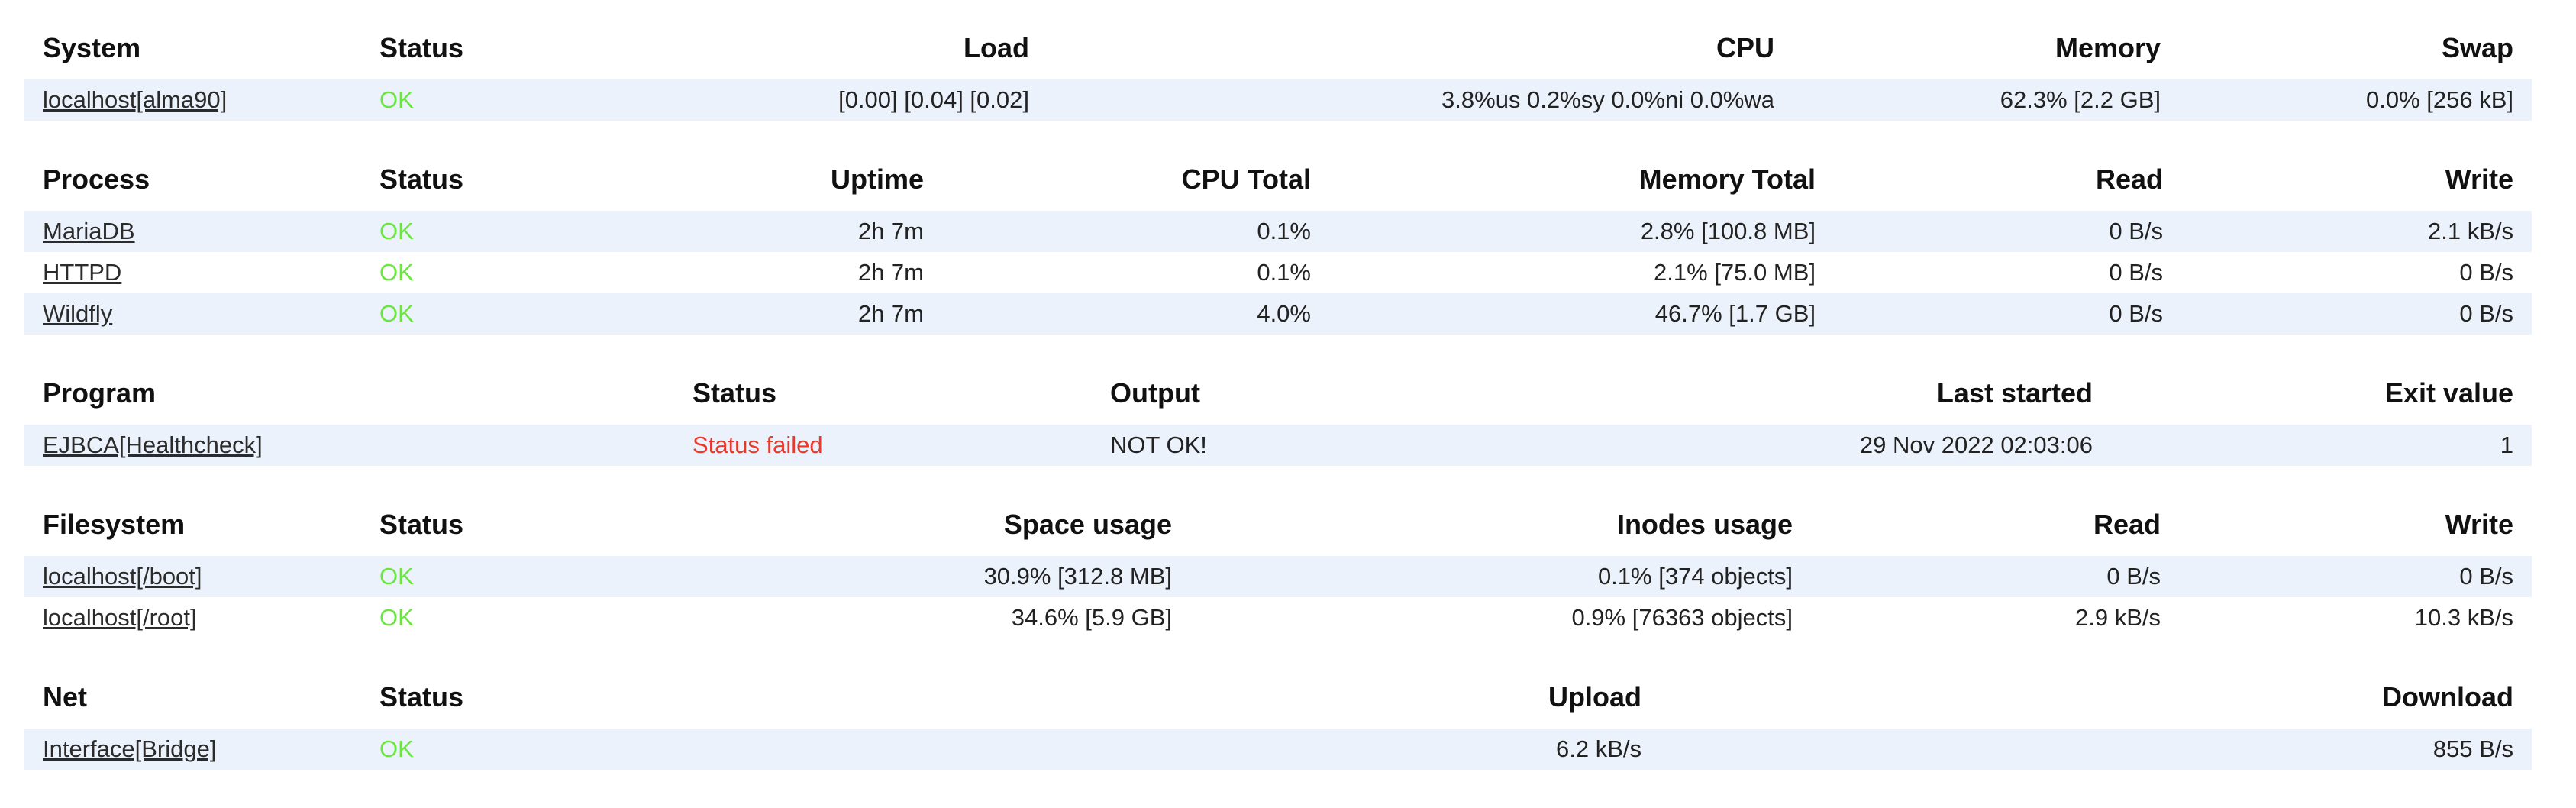  I want to click on status-failed-text: Status failed, so click(757, 444).